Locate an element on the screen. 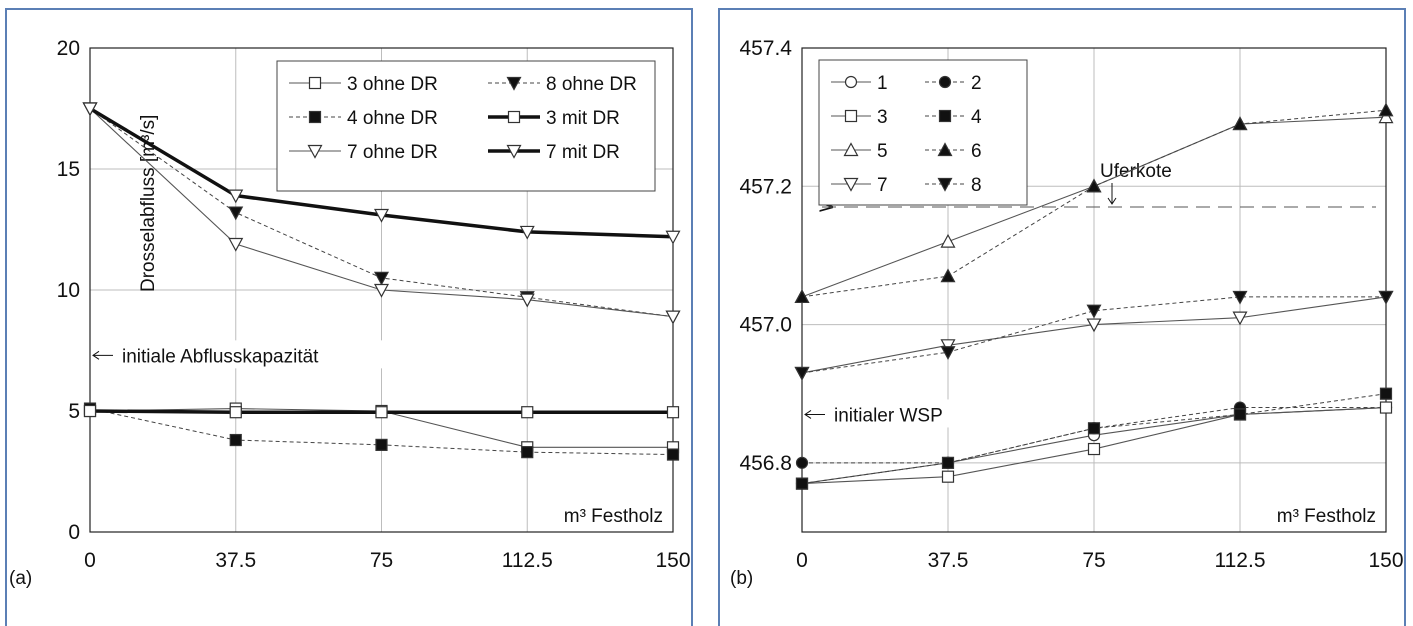 The height and width of the screenshot is (626, 1413). y-tick-label: 457.0 is located at coordinates (765, 325).